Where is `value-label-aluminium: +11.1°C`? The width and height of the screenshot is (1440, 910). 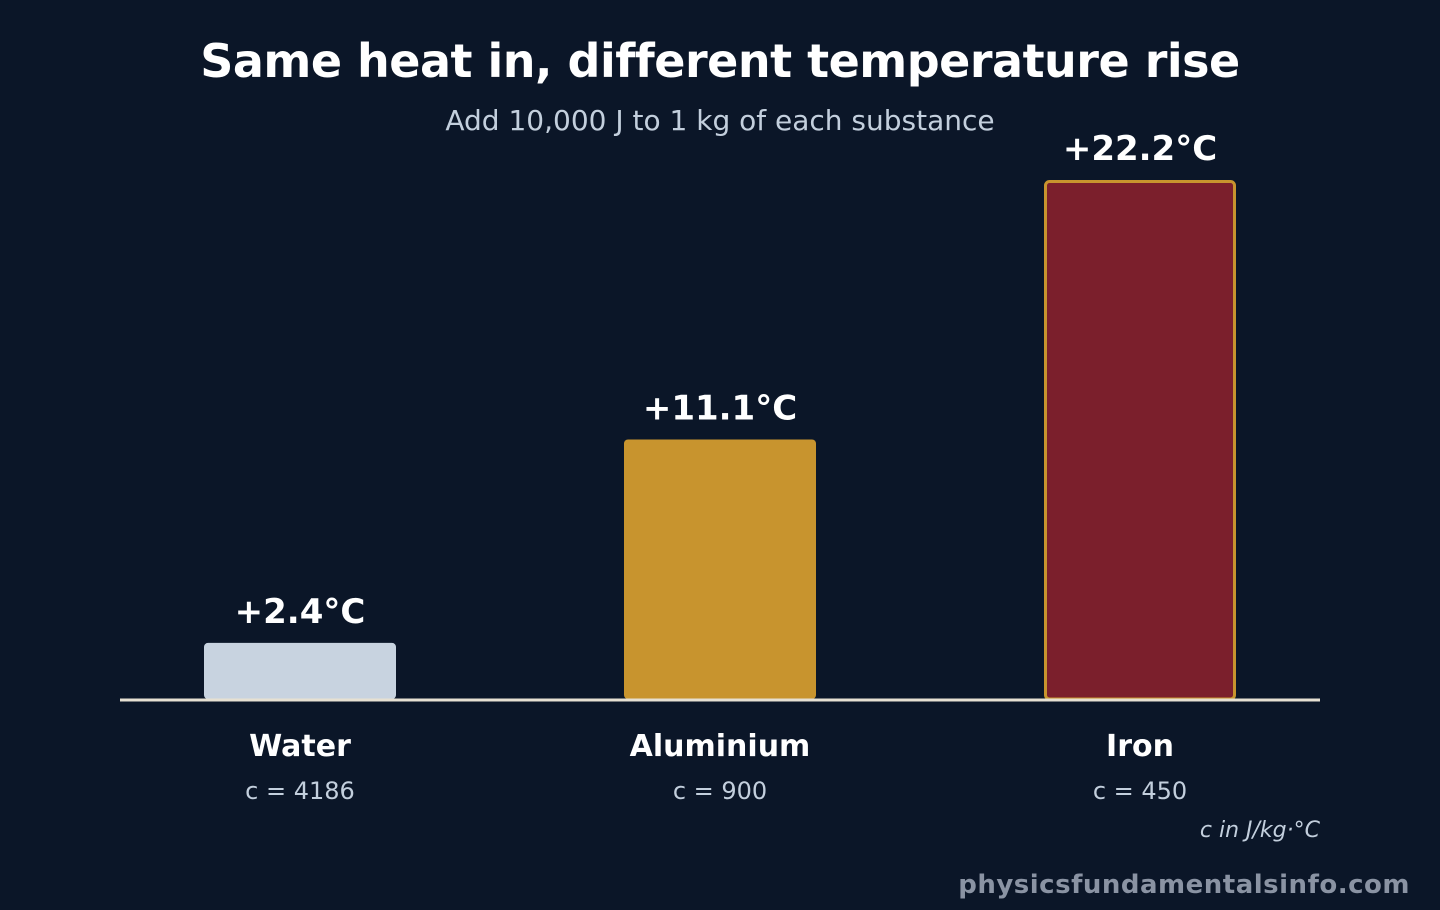
value-label-aluminium: +11.1°C is located at coordinates (720, 409).